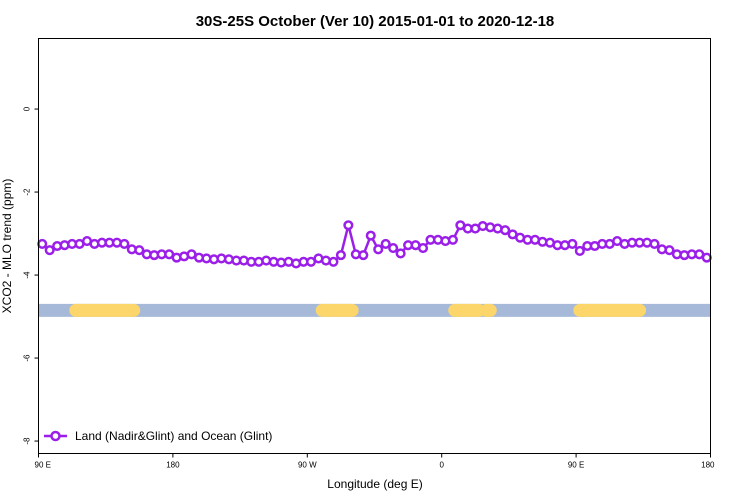 The width and height of the screenshot is (750, 500). I want to click on x-tick-label: 90 W, so click(307, 465).